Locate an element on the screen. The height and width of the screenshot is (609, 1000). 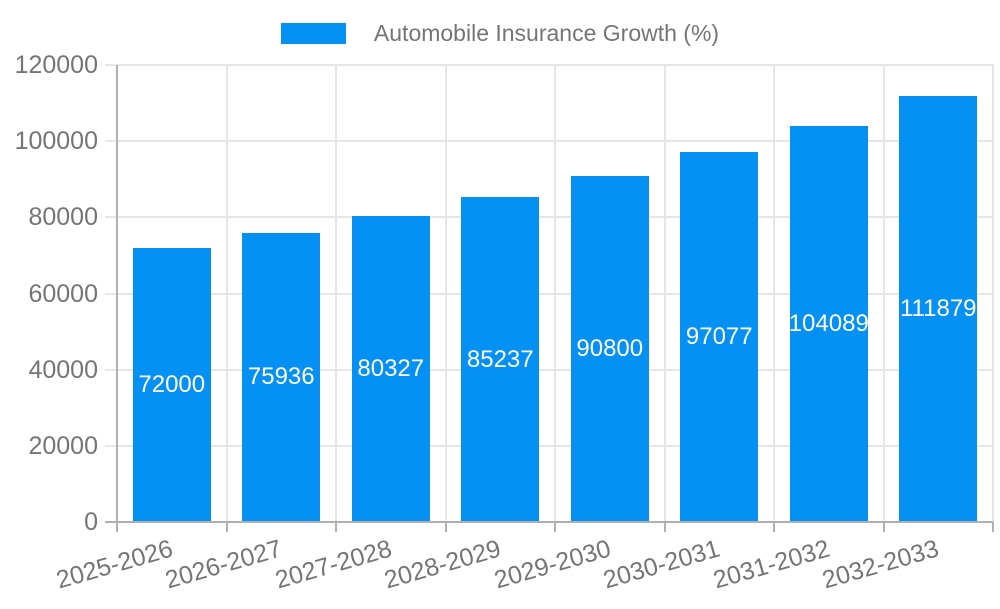
chart-legend: Automobile Insurance Growth (%) is located at coordinates (500, 33).